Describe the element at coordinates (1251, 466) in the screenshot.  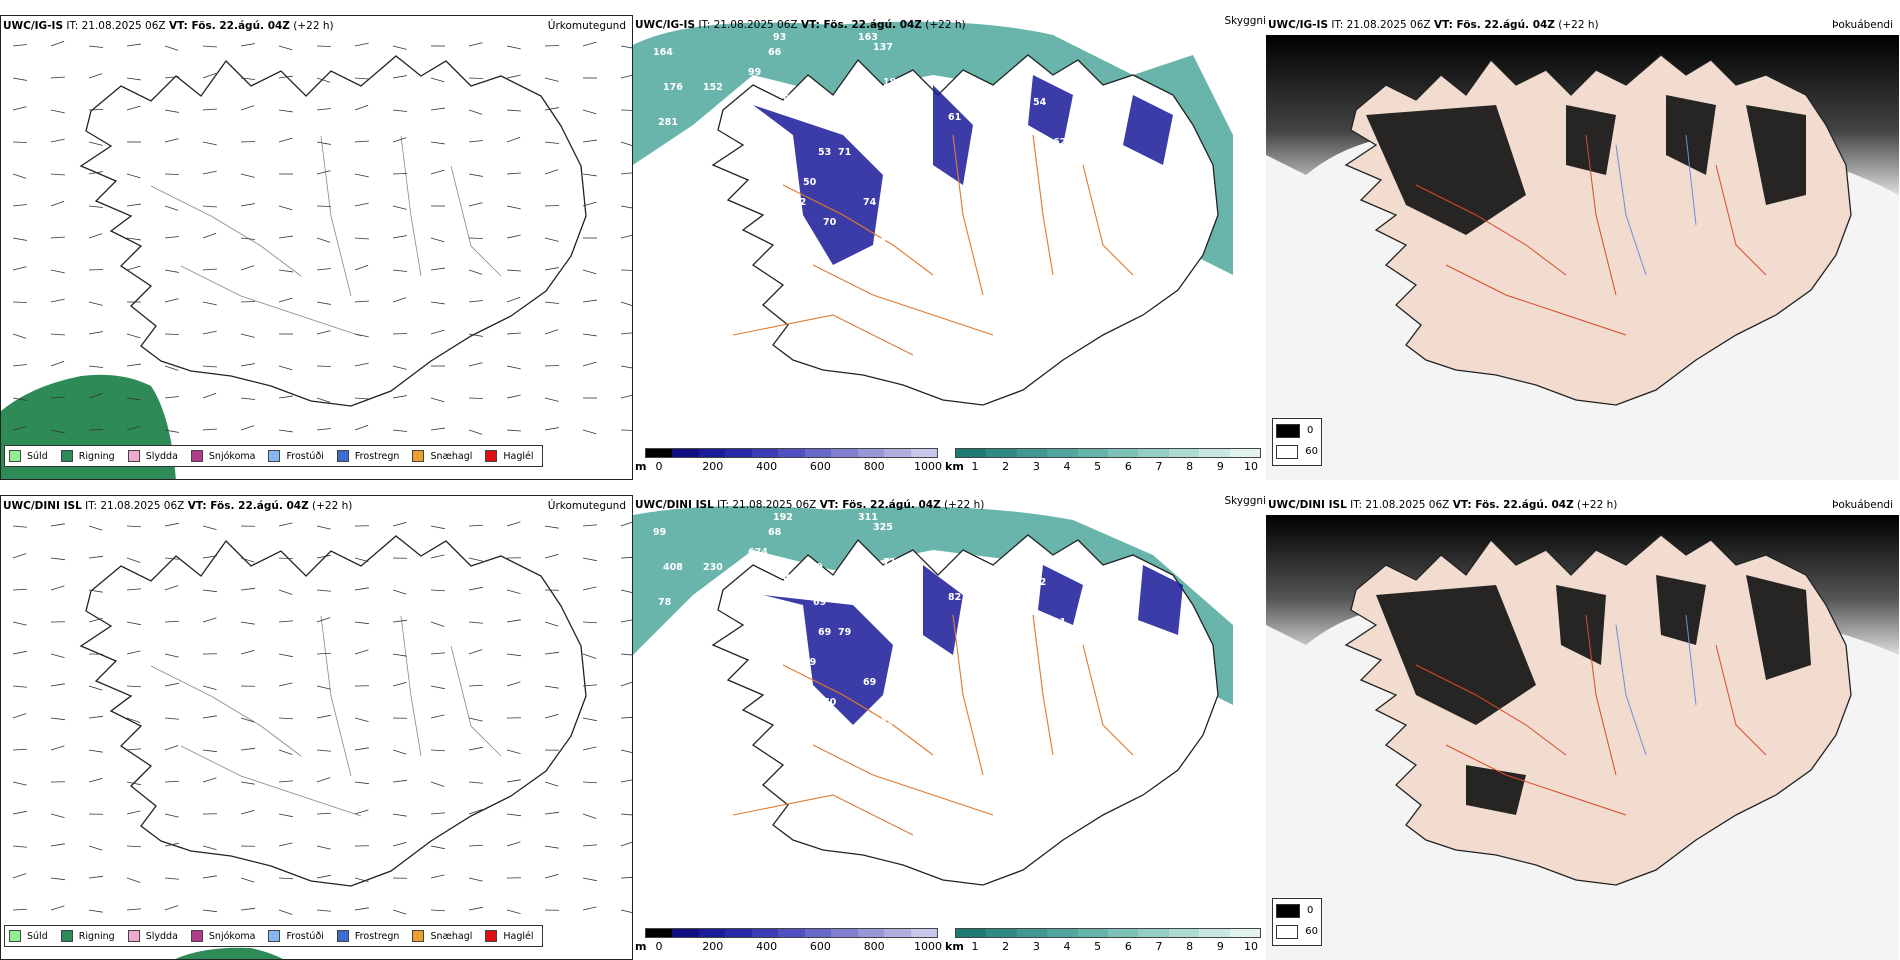
I see `colorbar-tick-label: 10` at that location.